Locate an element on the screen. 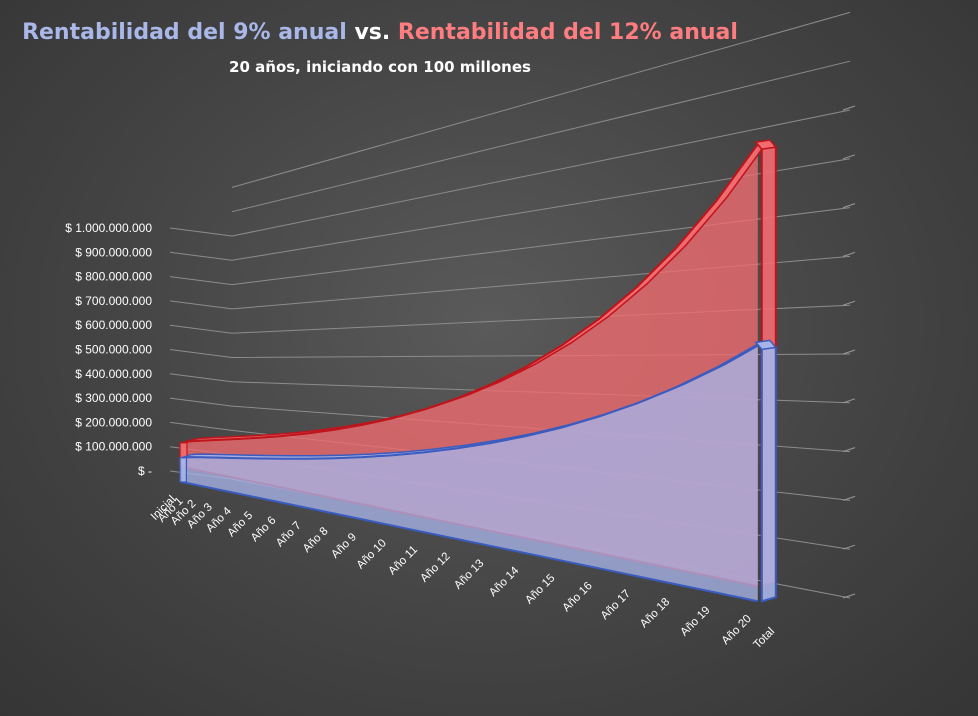 Image resolution: width=978 pixels, height=716 pixels. x-tick-label: Año 7 is located at coordinates (289, 535).